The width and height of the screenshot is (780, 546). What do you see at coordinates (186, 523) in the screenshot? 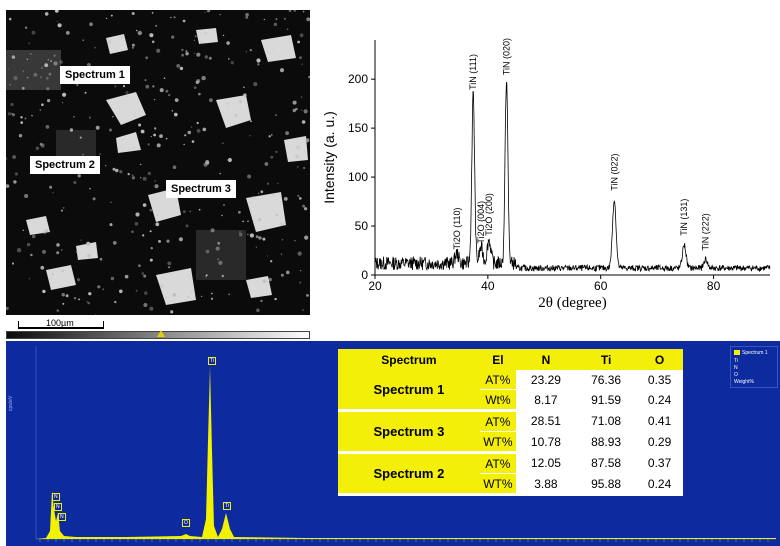
I see `eds-peak-badge-o: O` at bounding box center [186, 523].